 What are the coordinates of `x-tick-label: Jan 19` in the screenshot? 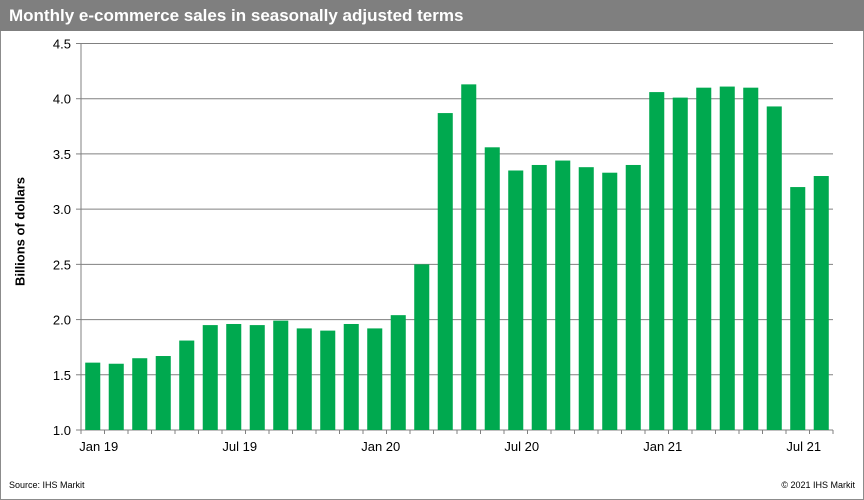 It's located at (98, 446).